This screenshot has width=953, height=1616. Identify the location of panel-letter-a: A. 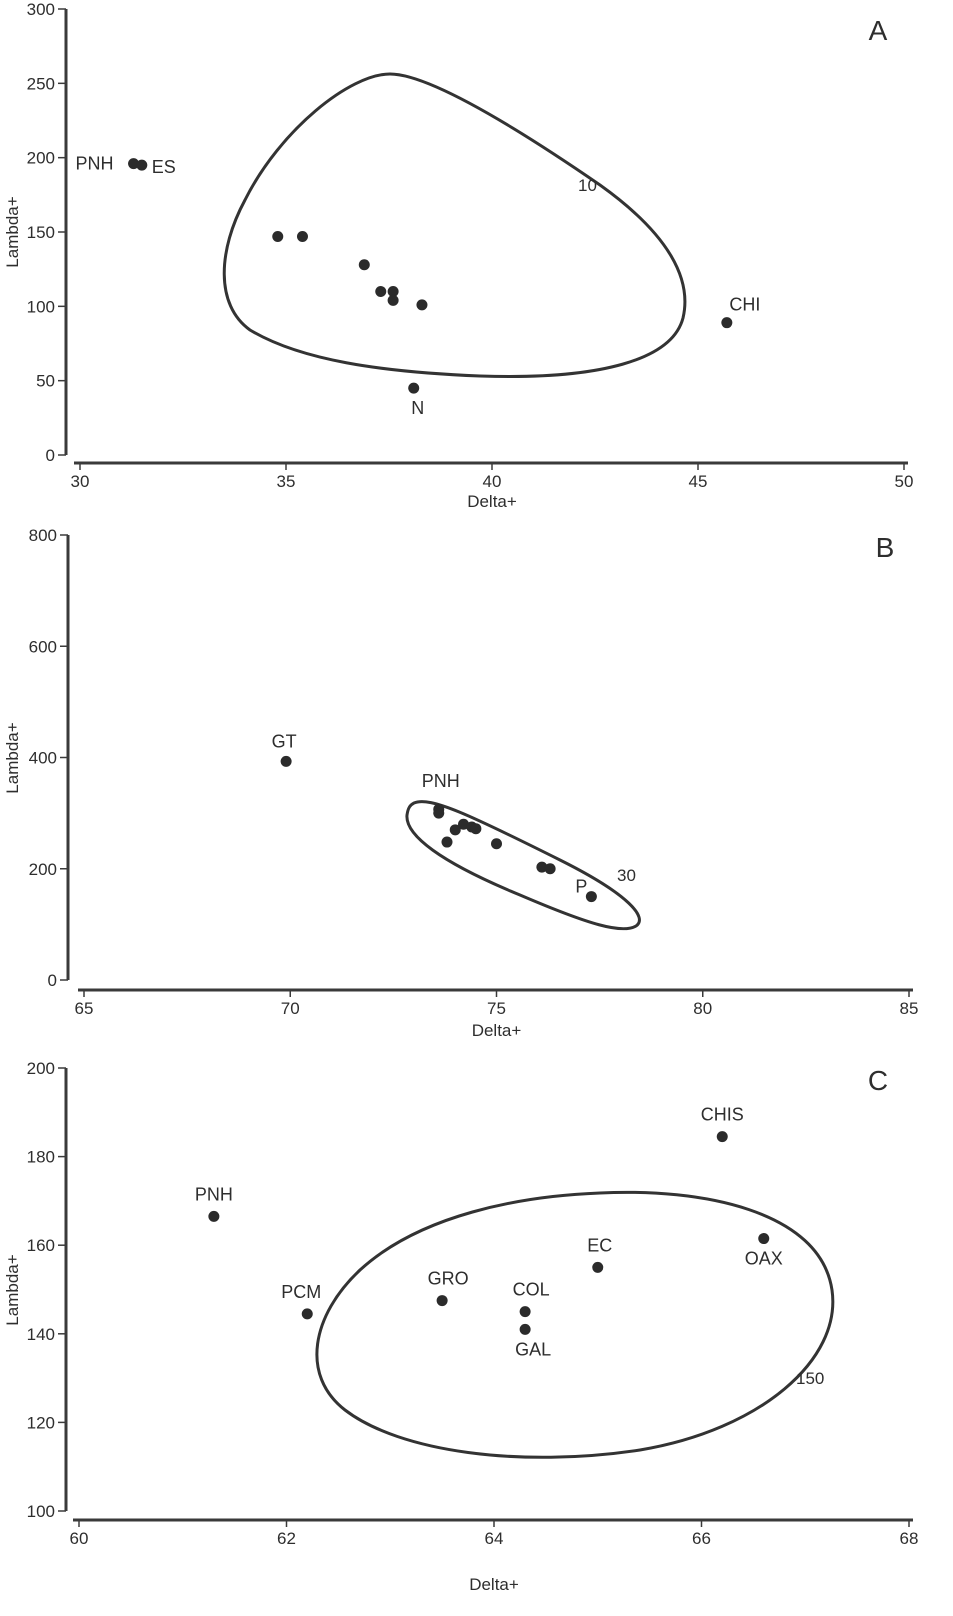
(878, 30).